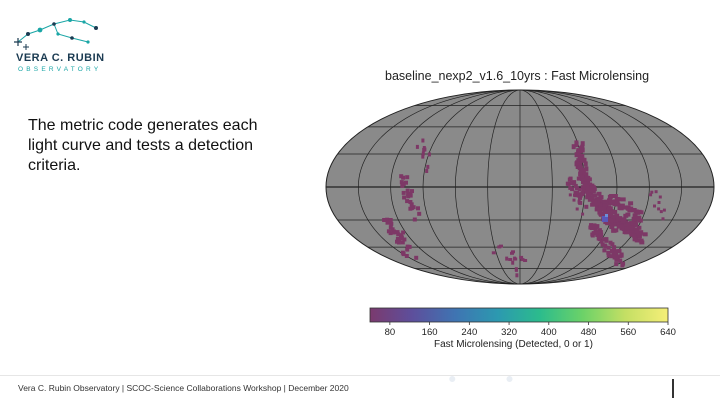 The image size is (720, 406). What do you see at coordinates (509, 332) in the screenshot?
I see `colorbar-tick-label: 320` at bounding box center [509, 332].